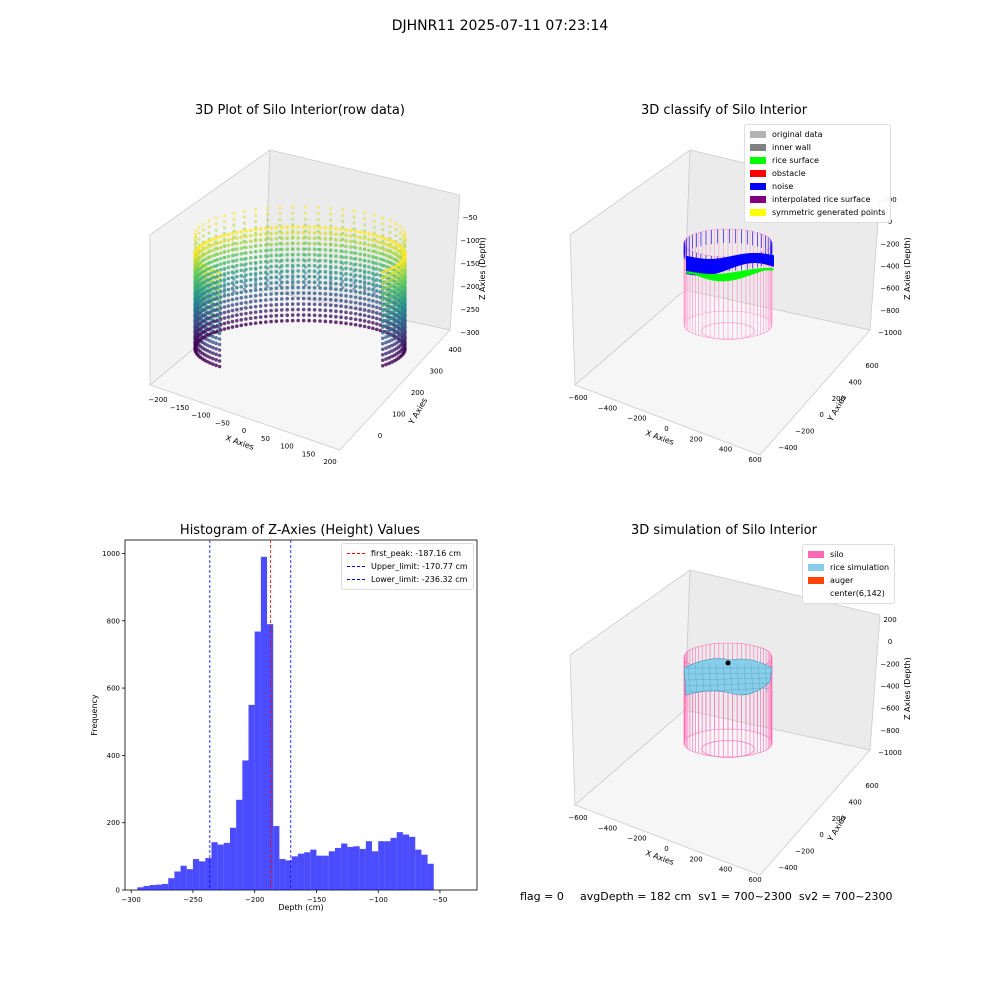 The height and width of the screenshot is (1000, 1000). I want to click on simulation-xtick-label: −400, so click(607, 828).